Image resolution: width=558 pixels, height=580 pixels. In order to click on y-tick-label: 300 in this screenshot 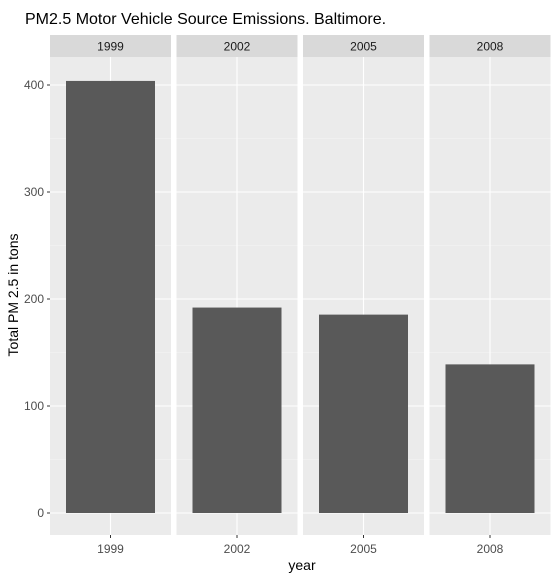, I will do `click(34, 192)`.